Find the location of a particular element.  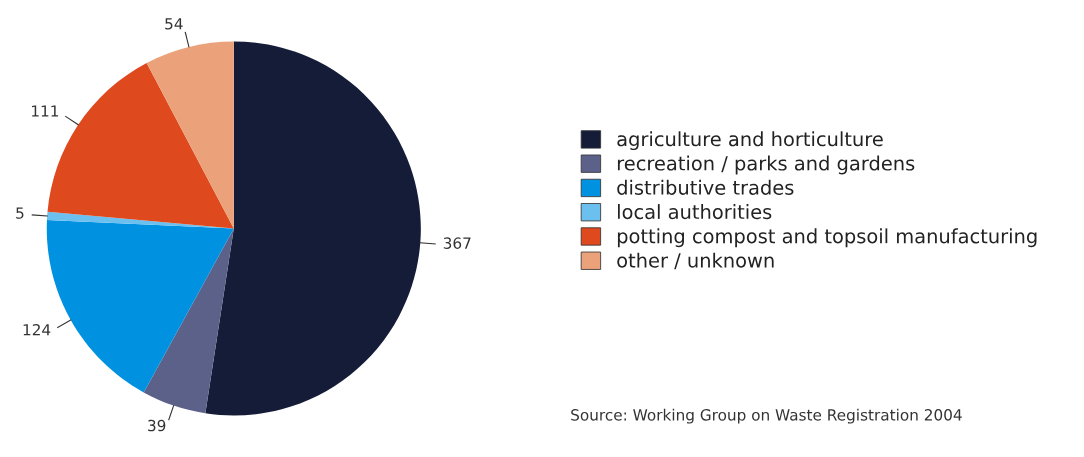

data-label: 124 is located at coordinates (37, 329).